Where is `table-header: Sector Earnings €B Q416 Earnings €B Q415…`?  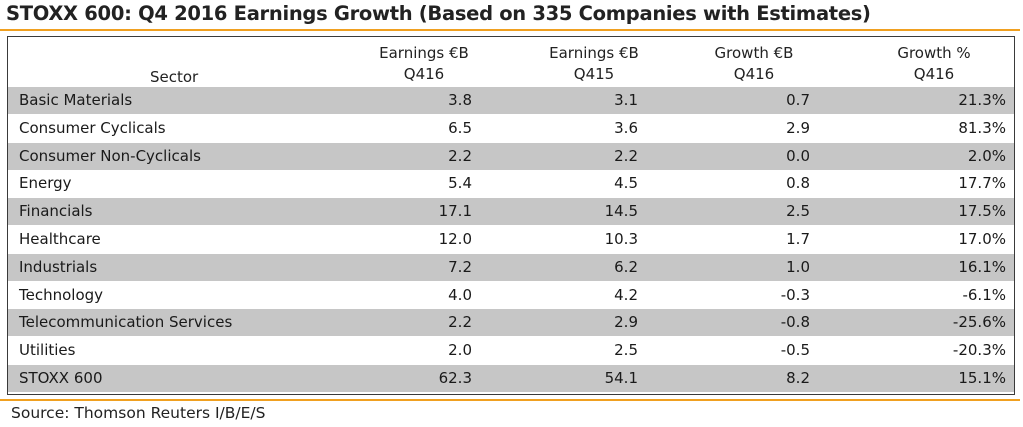 table-header: Sector Earnings €B Q416 Earnings €B Q415… is located at coordinates (511, 63).